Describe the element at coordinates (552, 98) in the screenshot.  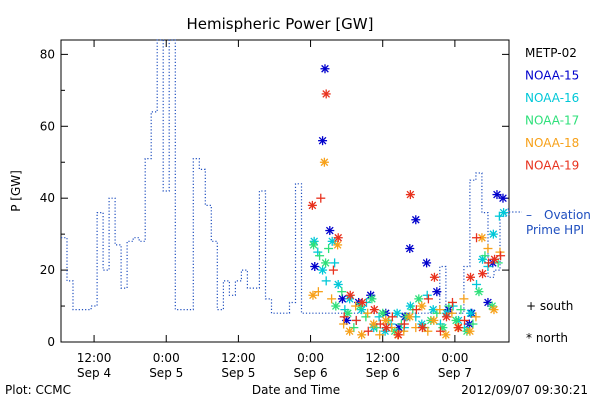
I see `legend-entry-noaa-16: NOAA-16` at that location.